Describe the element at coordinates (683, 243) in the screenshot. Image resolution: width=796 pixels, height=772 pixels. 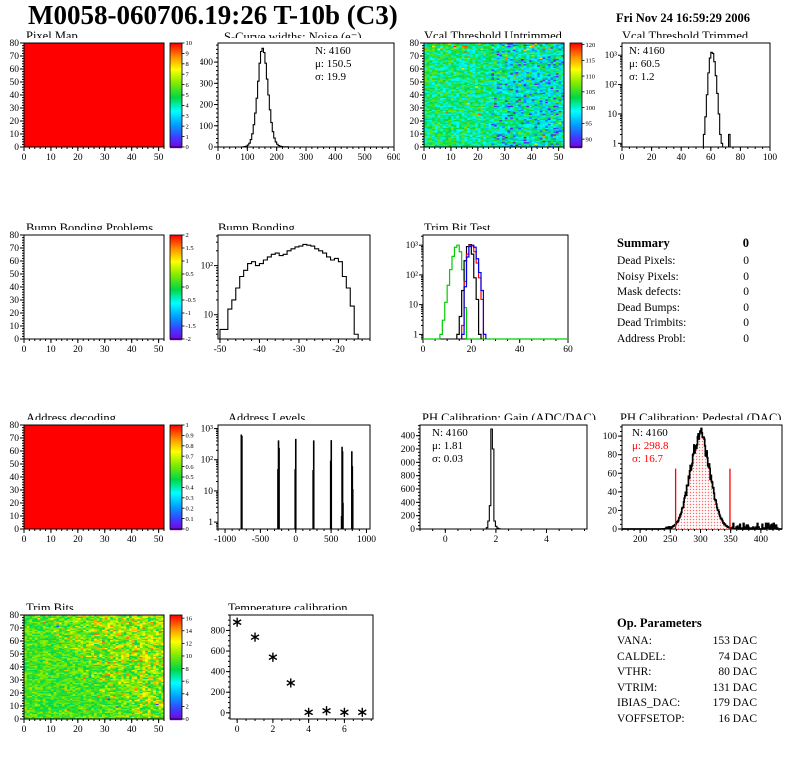
I see `summary-header: Summary 0` at that location.